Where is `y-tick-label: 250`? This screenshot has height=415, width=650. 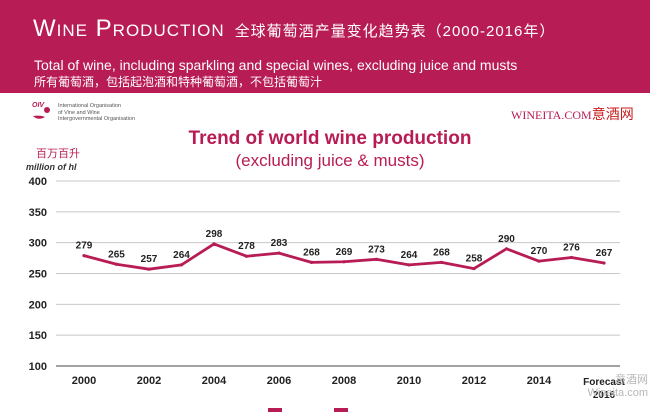 y-tick-label: 250 is located at coordinates (38, 275).